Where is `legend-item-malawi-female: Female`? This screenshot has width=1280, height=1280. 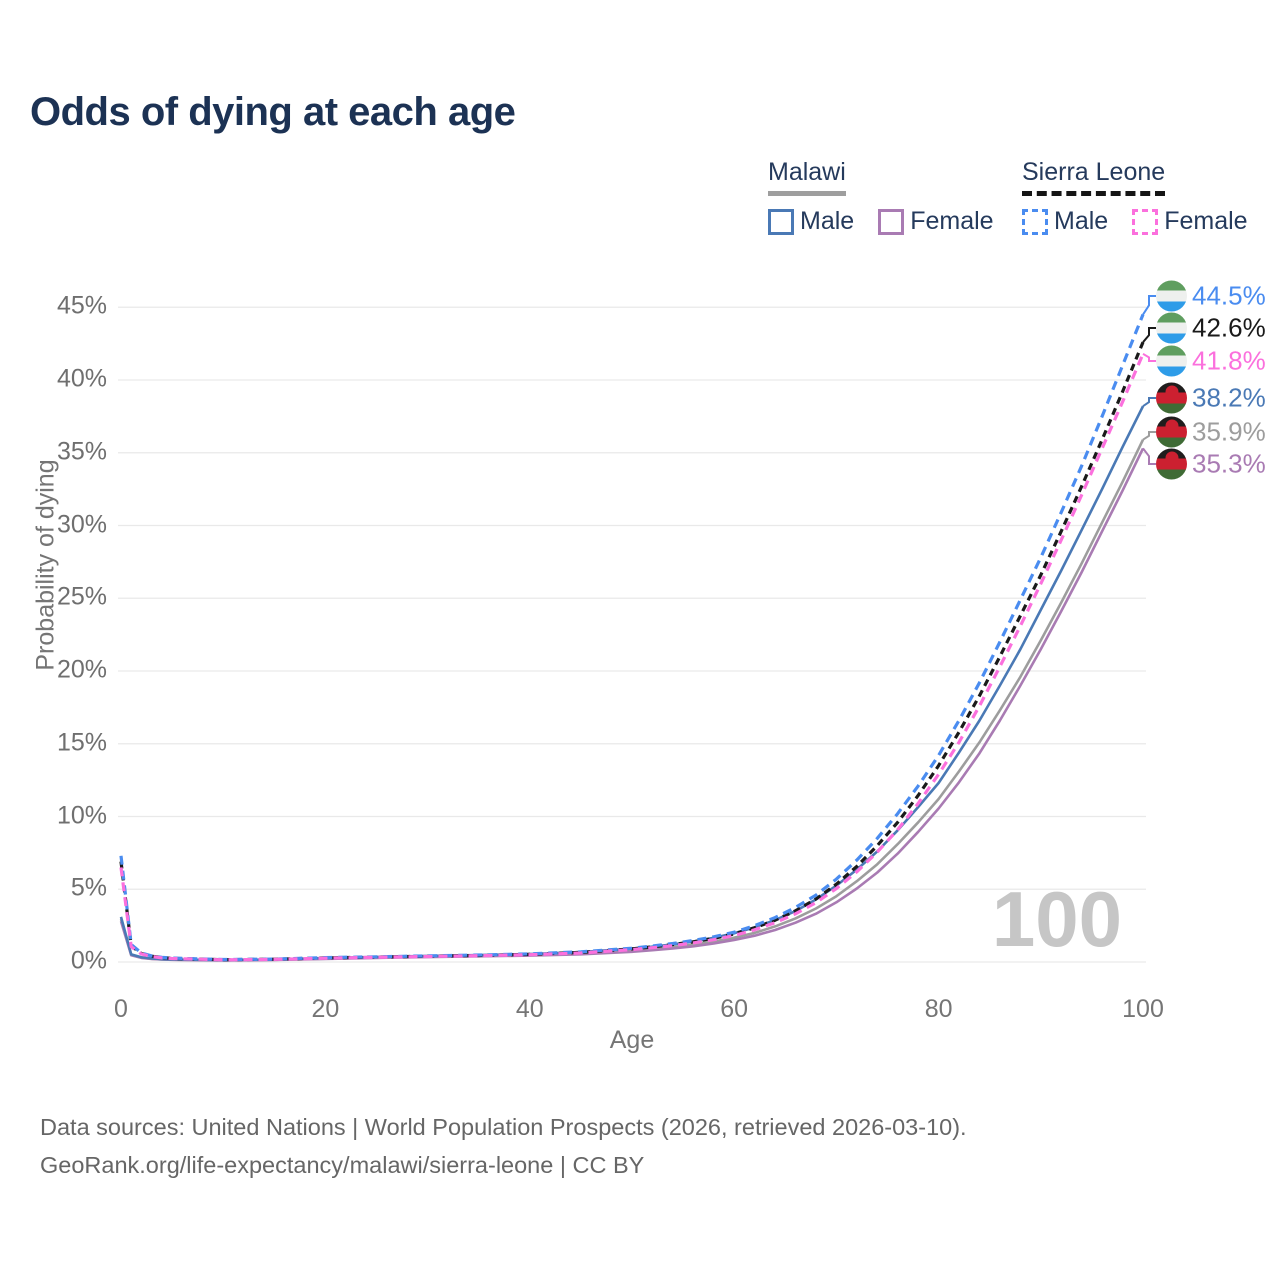 legend-item-malawi-female: Female is located at coordinates (936, 221).